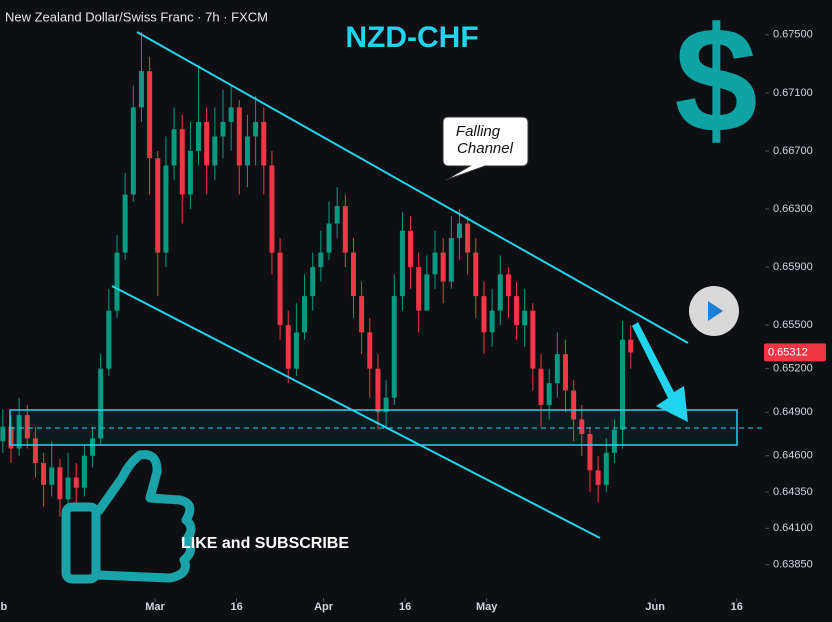 The image size is (832, 622). I want to click on y-tick-label: 0.65900, so click(793, 267).